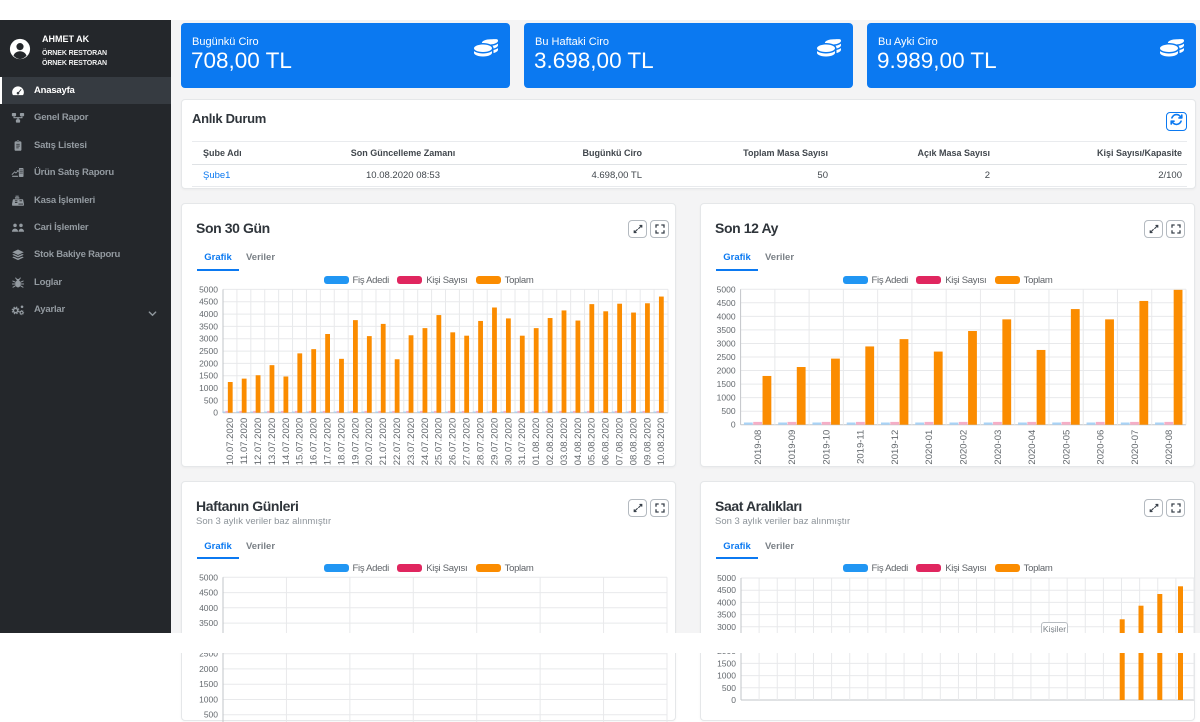  Describe the element at coordinates (494, 442) in the screenshot. I see `svg-text: 29.07.2020` at that location.